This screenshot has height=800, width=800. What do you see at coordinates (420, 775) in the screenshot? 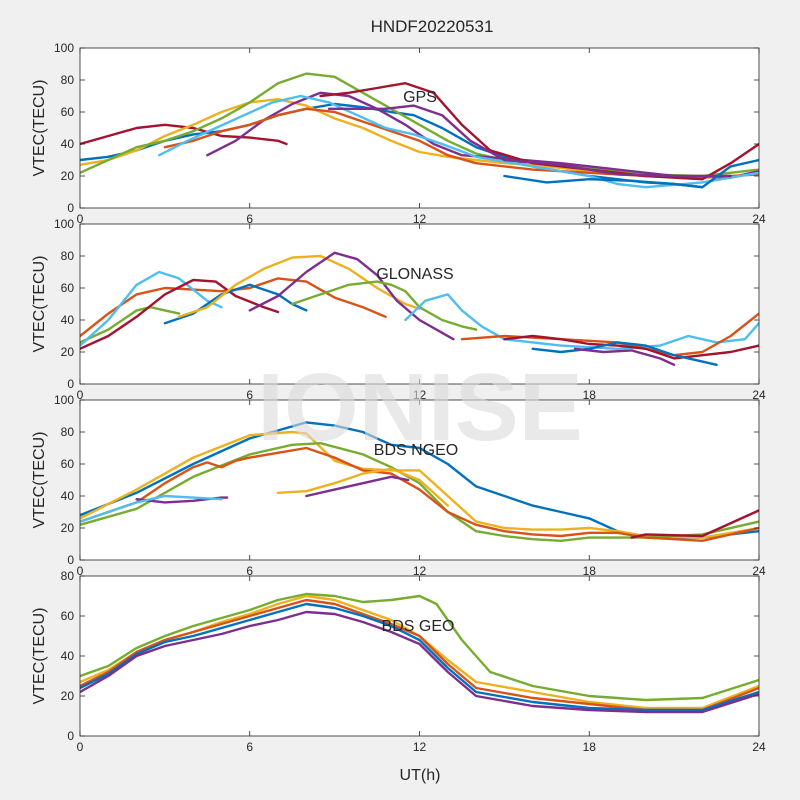
I see `x-axis-label: UT(h)` at bounding box center [420, 775].